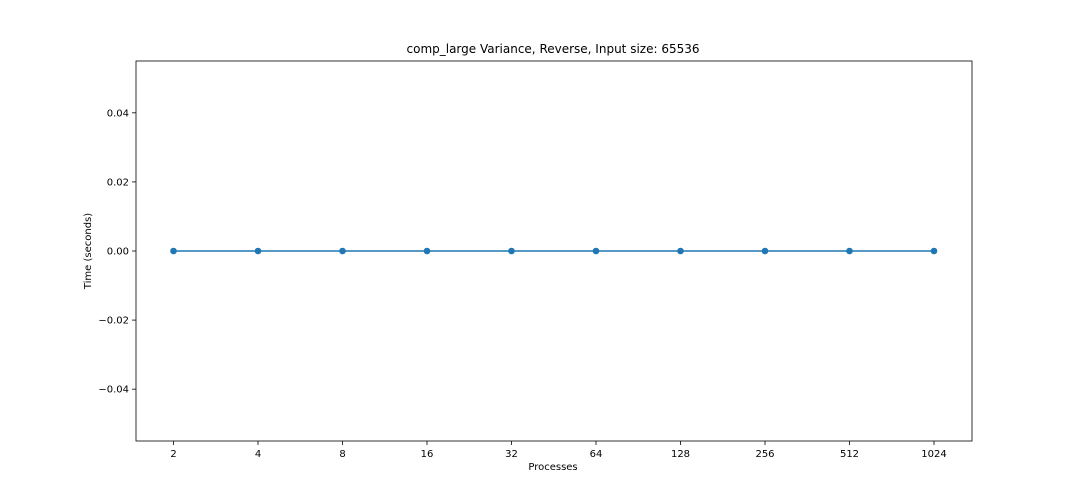 The height and width of the screenshot is (504, 1080). I want to click on x-tick-label: 8, so click(342, 454).